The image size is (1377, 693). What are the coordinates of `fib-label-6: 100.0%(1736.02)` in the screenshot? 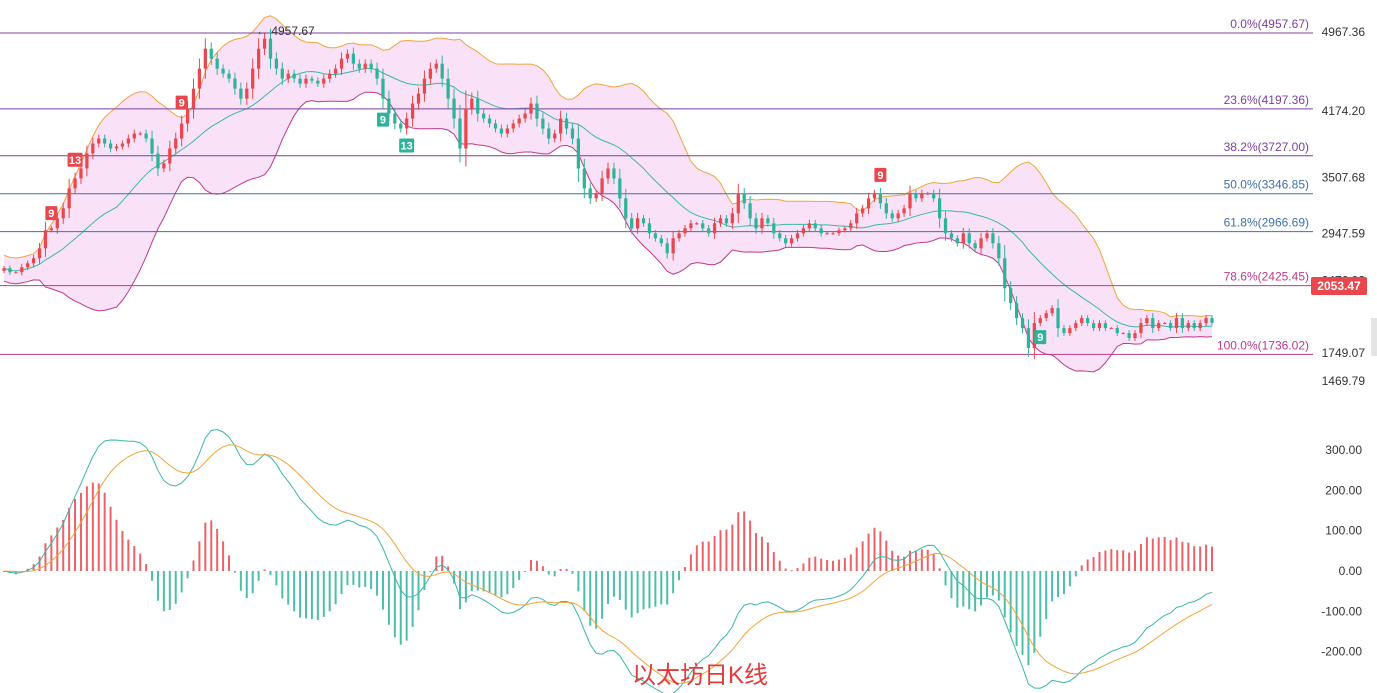 It's located at (1263, 345).